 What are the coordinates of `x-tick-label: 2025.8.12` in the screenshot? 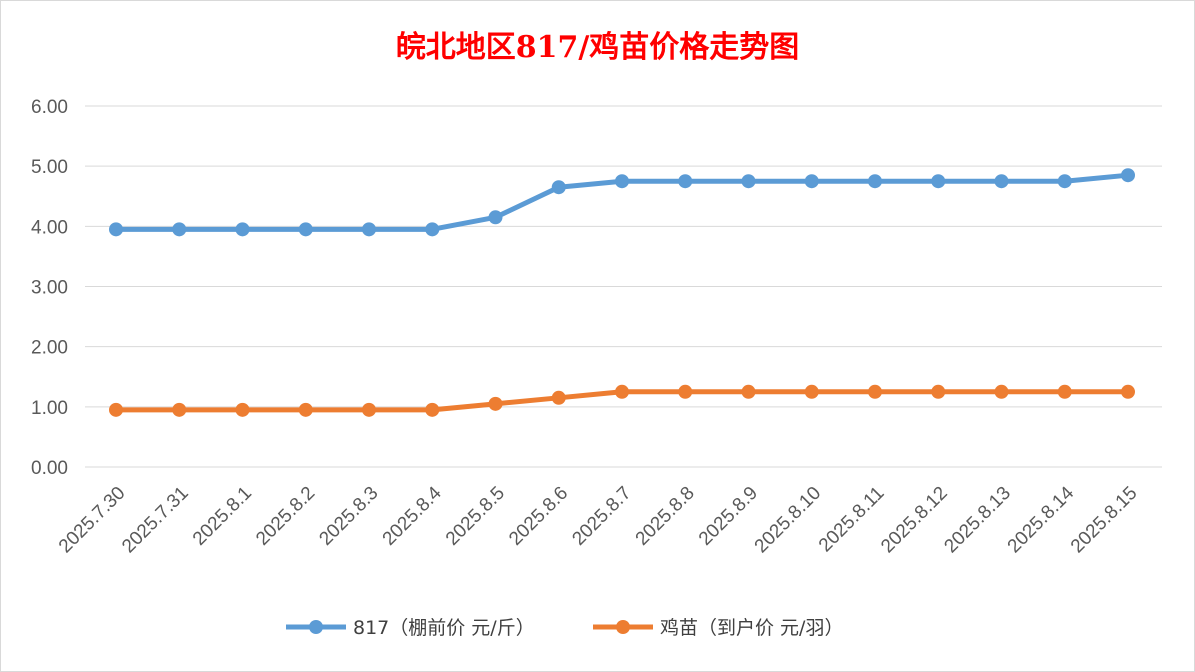 It's located at (914, 520).